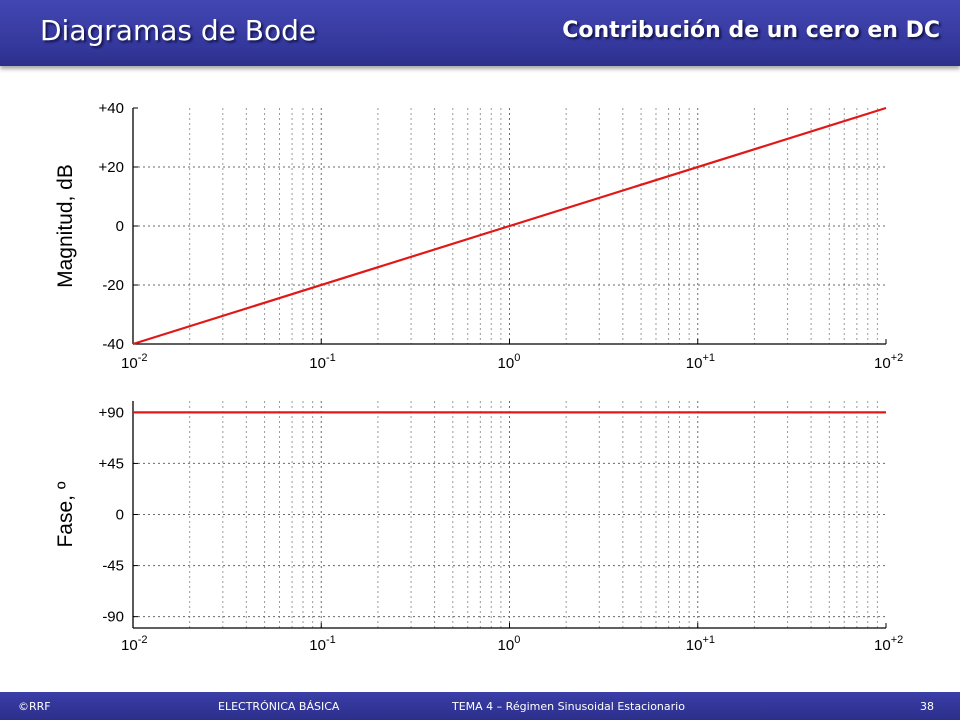 The image size is (960, 720). Describe the element at coordinates (279, 706) in the screenshot. I see `footer-course: ELECTRÓNICA BÁSICA` at that location.